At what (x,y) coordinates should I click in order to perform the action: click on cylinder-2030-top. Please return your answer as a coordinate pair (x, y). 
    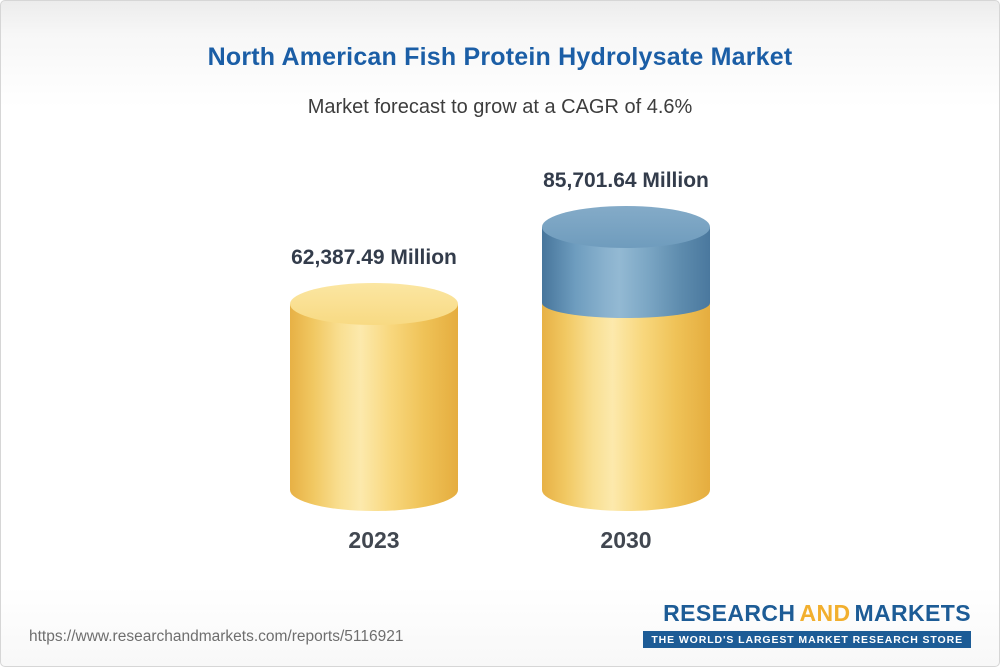
    Looking at the image, I should click on (626, 227).